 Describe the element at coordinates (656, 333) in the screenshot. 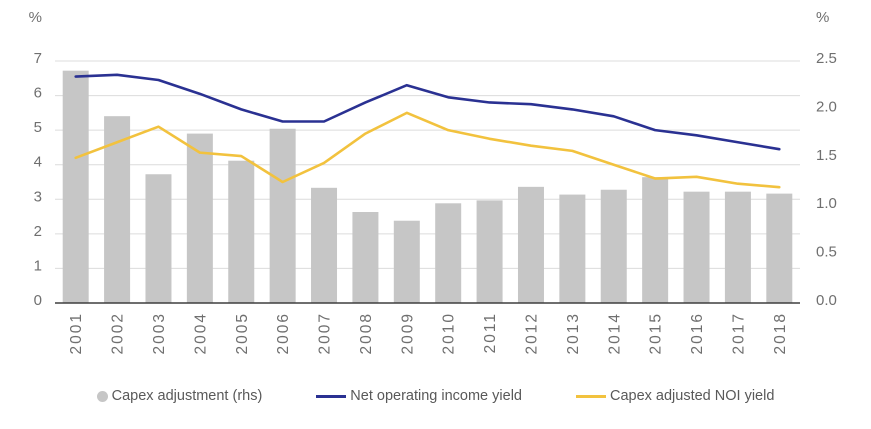

I see `x-label-2015: 2015` at that location.